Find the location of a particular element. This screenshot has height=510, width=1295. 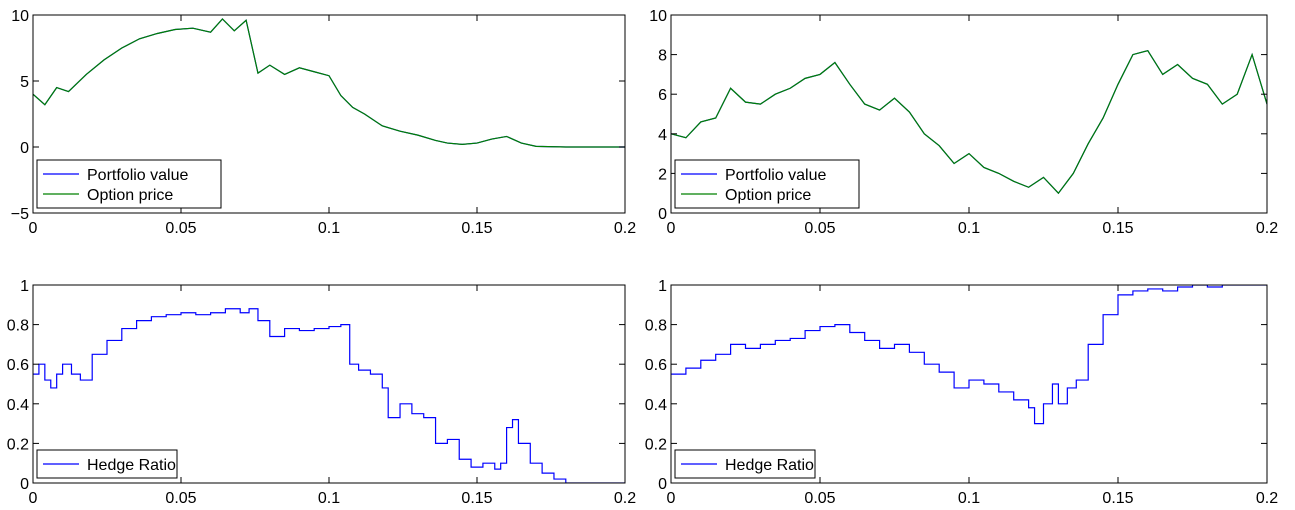

y-tick-label: −5 is located at coordinates (20, 214).